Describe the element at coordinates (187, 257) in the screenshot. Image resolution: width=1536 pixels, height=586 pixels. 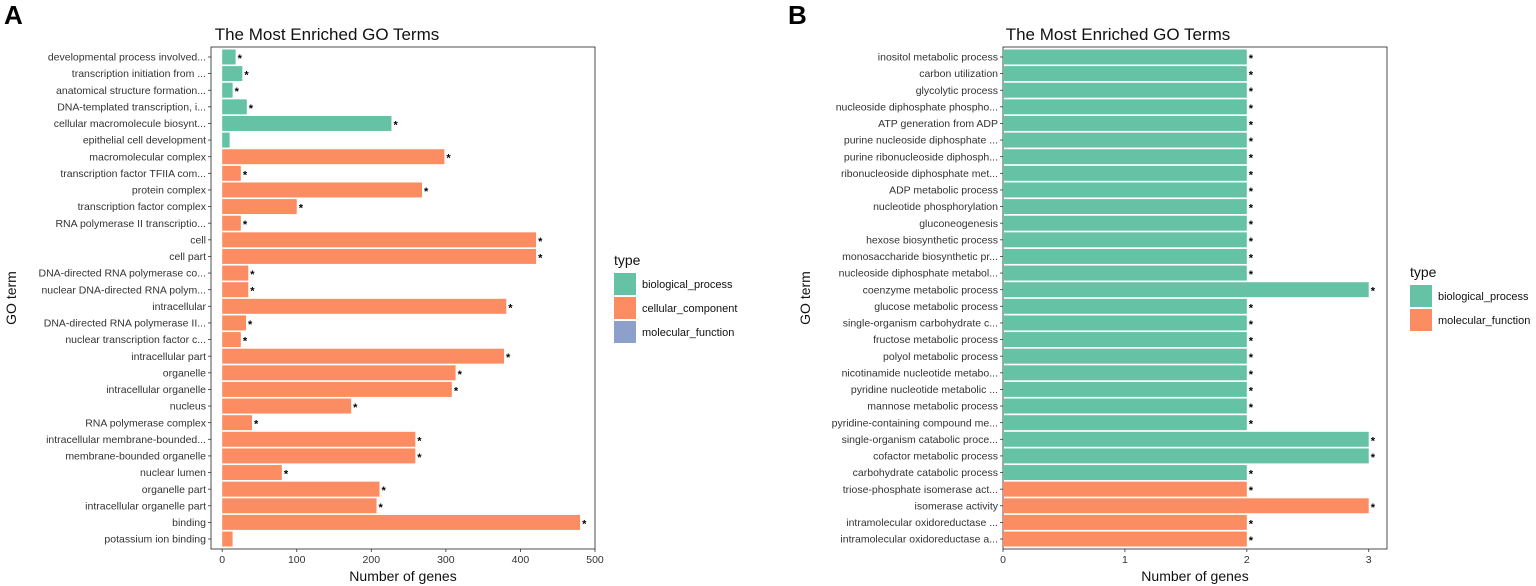
I see `y-tick-label: cell part` at that location.